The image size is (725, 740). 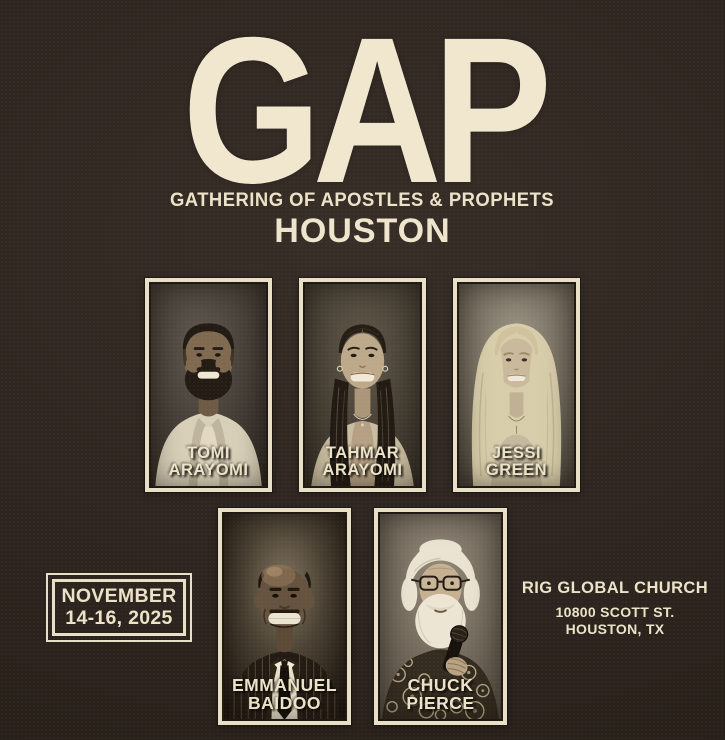 I want to click on speaker-first-name: CHUCK, so click(x=440, y=684).